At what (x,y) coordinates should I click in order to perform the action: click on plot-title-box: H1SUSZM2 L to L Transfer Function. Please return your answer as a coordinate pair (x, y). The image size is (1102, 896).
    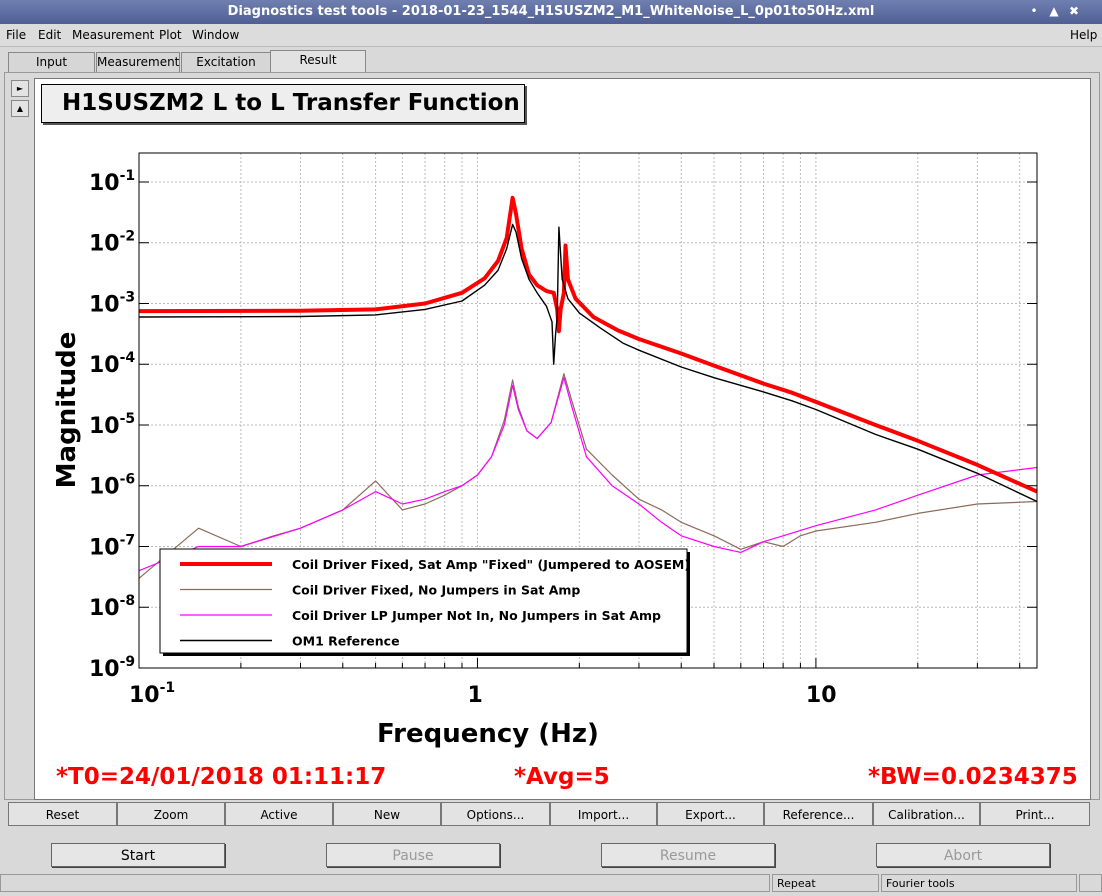
    Looking at the image, I should click on (283, 103).